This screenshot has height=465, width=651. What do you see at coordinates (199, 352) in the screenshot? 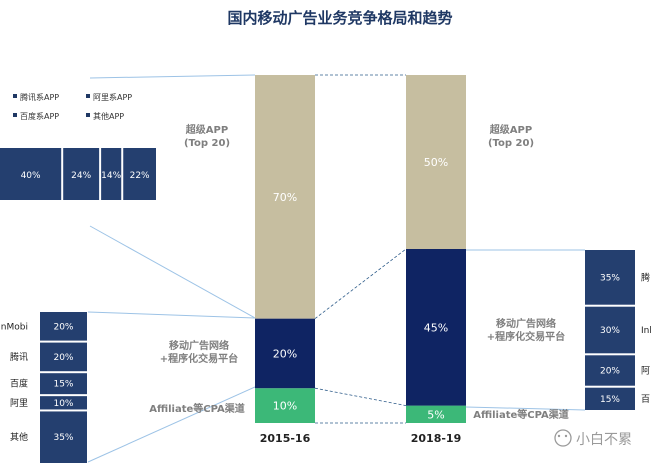
I see `side-label-ad-network-left: 移动广告网络+程序化交易平台` at bounding box center [199, 352].